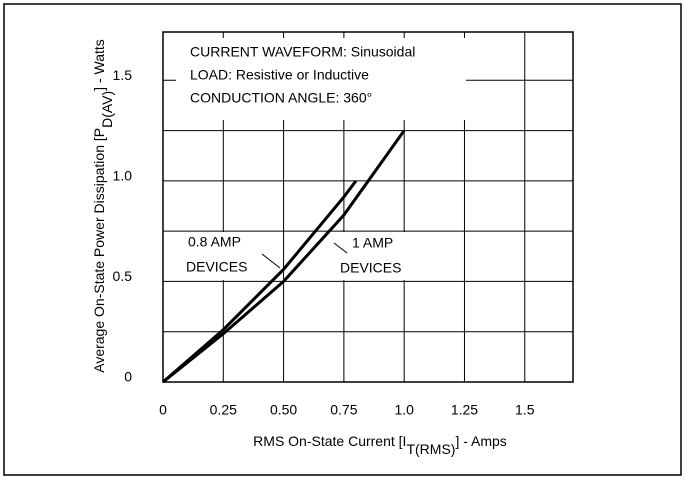 The height and width of the screenshot is (484, 685). I want to click on axis-label-sub: T(RMS), so click(430, 449).